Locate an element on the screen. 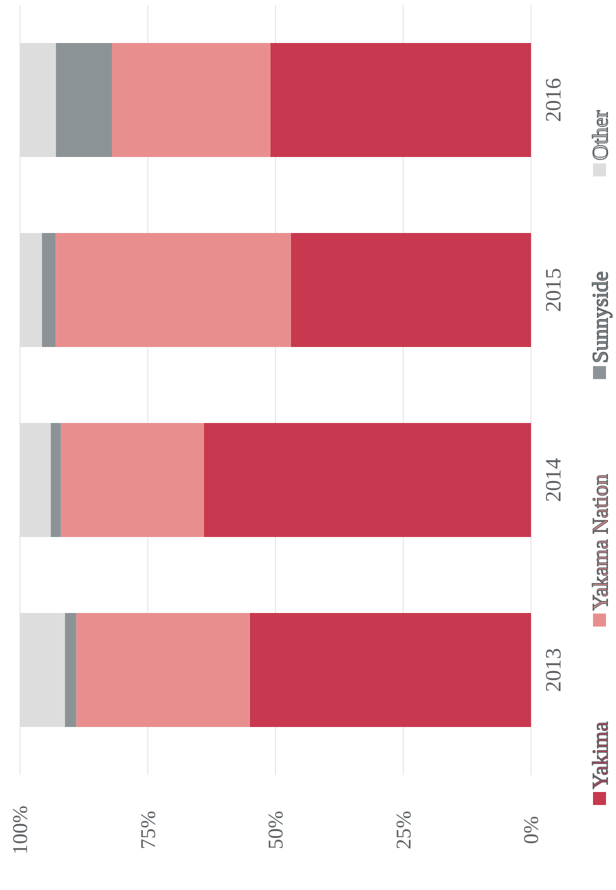 Image resolution: width=616 pixels, height=890 pixels. text: Yakama Nation is located at coordinates (600, 542).